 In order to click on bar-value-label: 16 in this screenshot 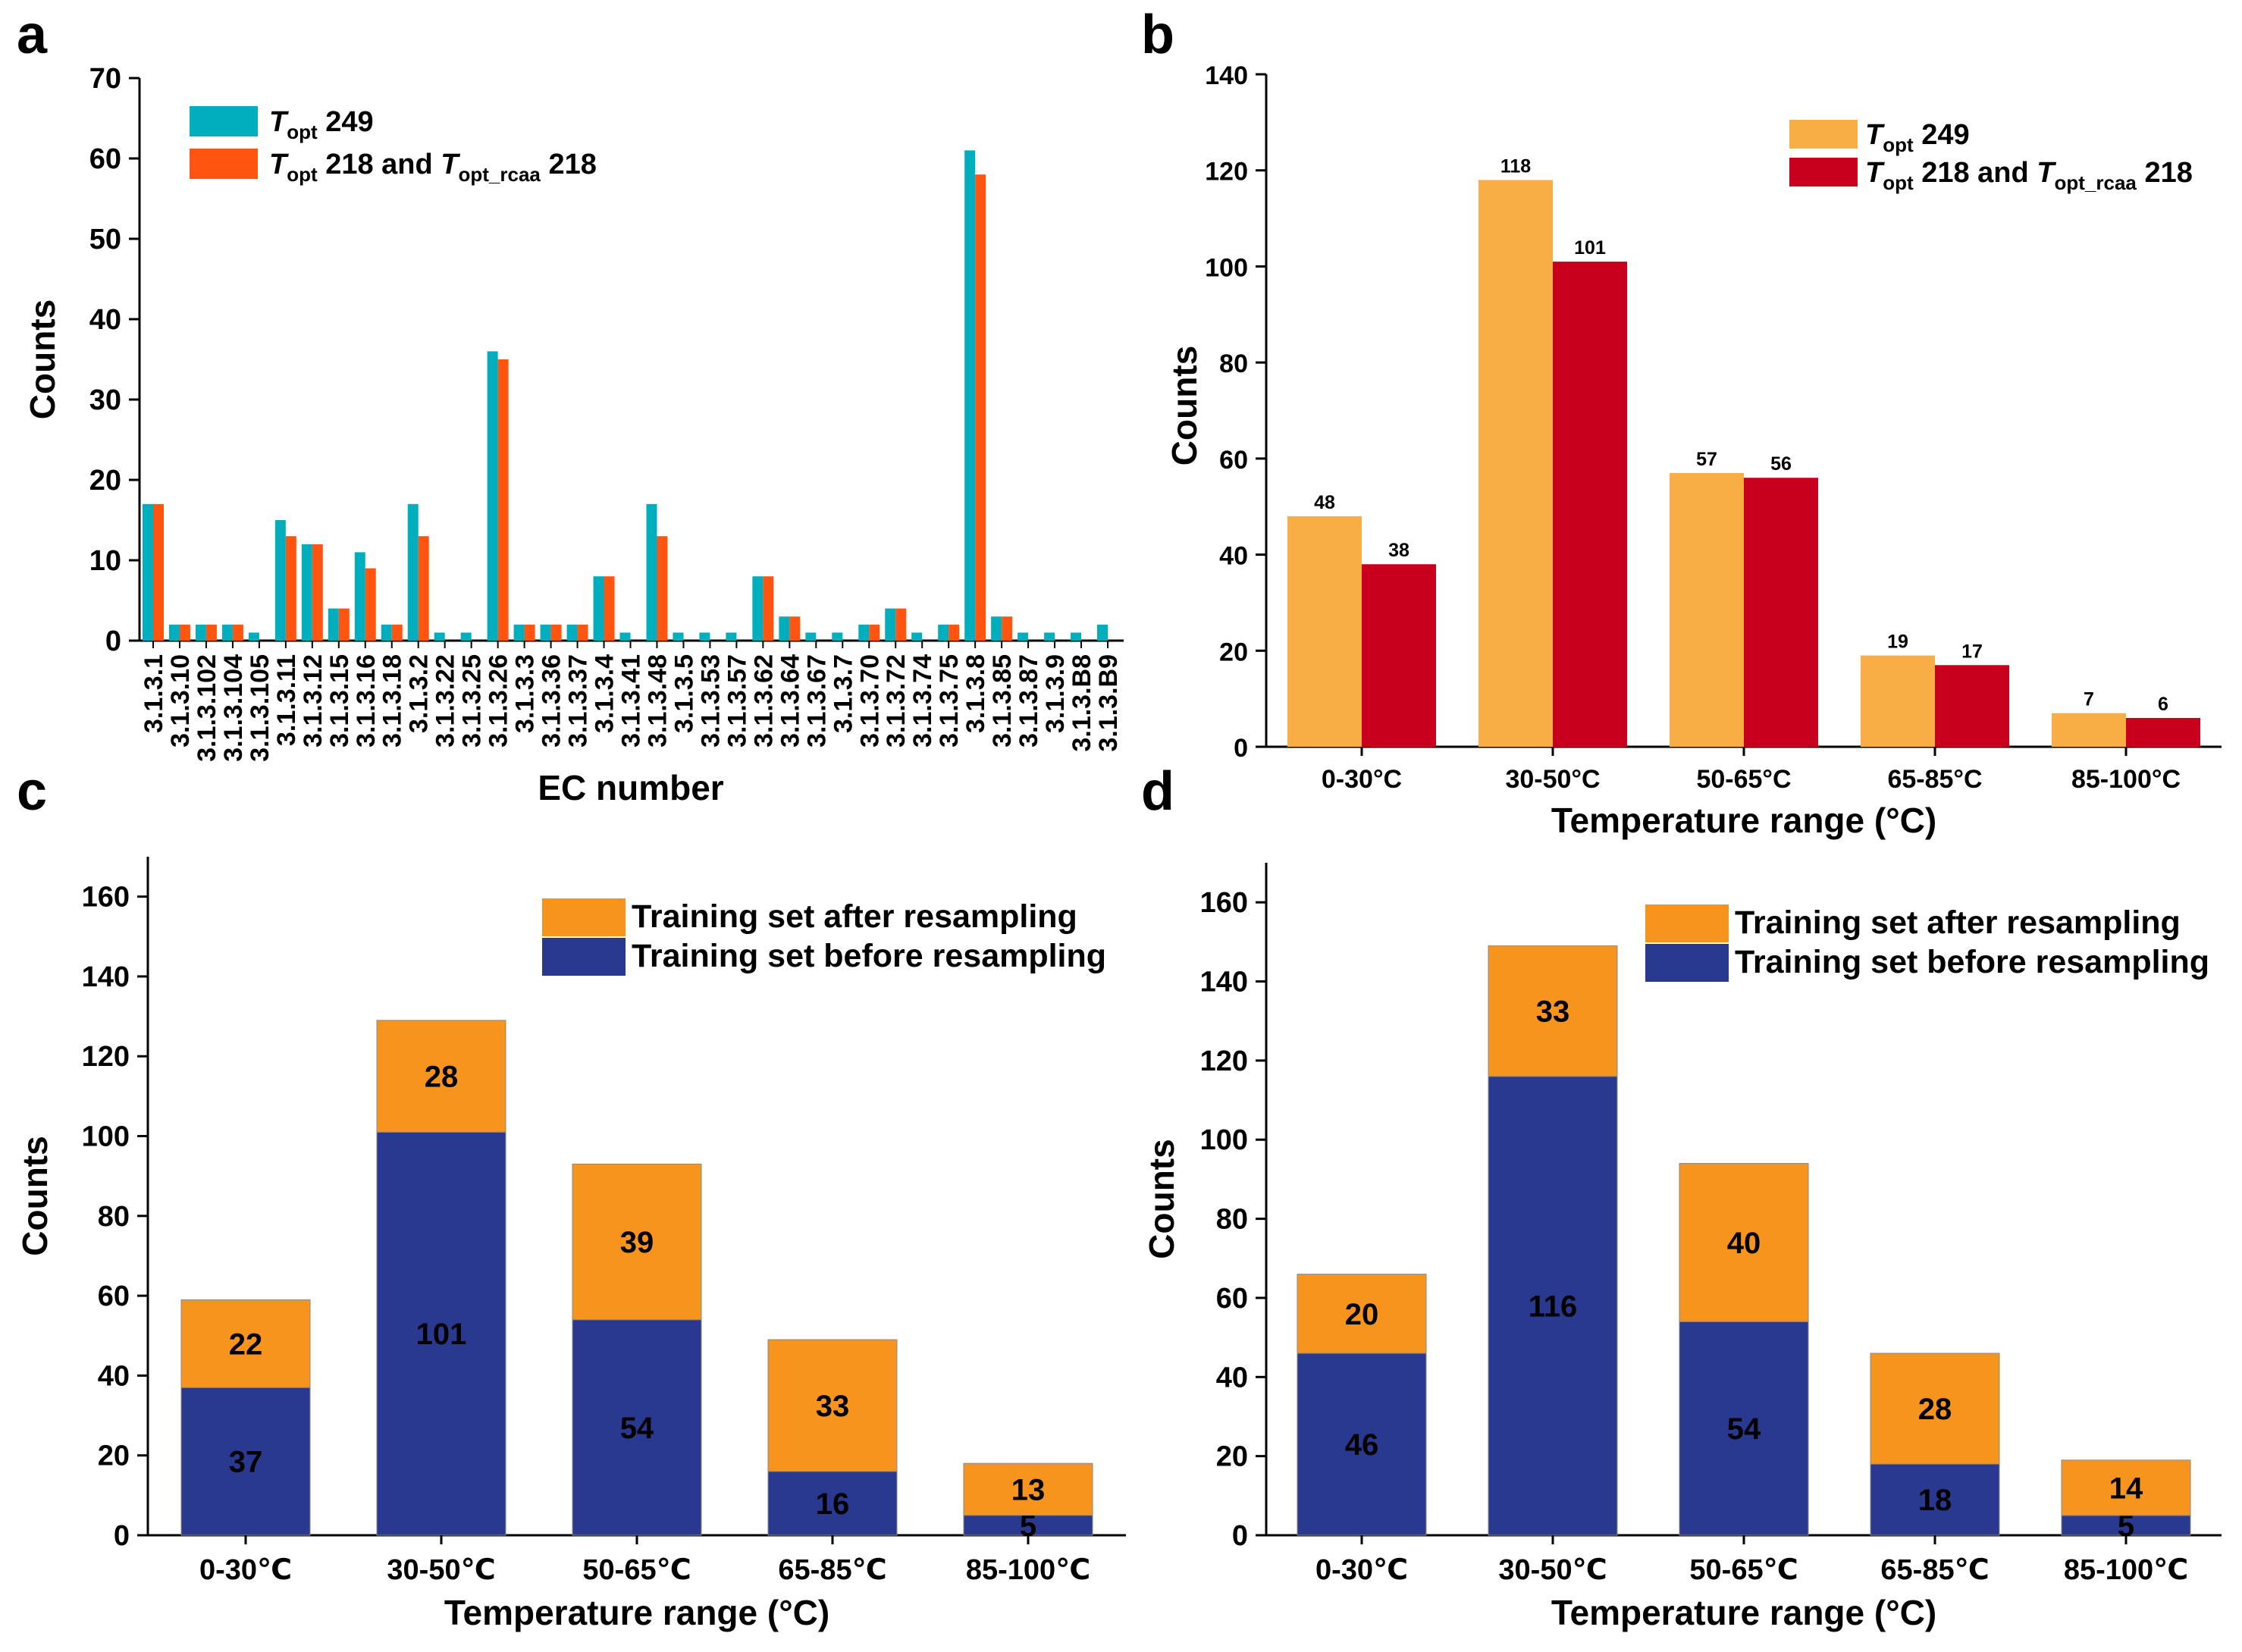, I will do `click(833, 1504)`.